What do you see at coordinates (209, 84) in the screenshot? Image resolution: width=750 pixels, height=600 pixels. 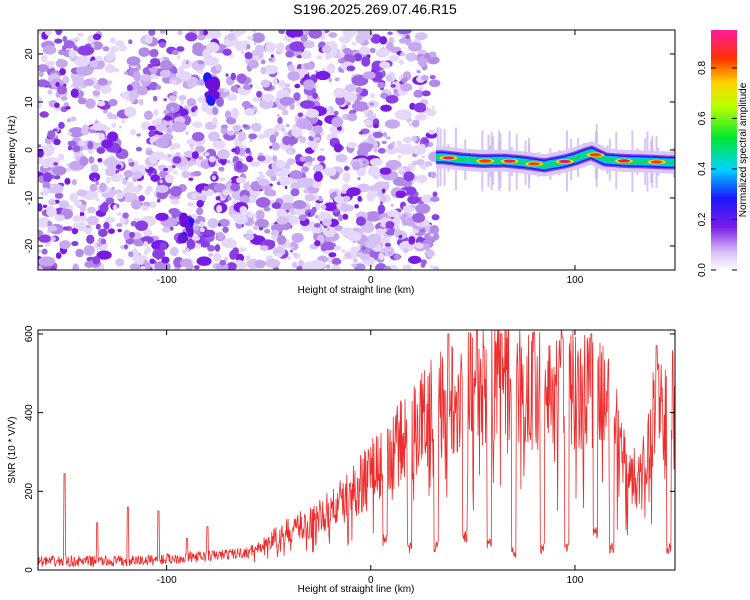 I see `bright-spot` at bounding box center [209, 84].